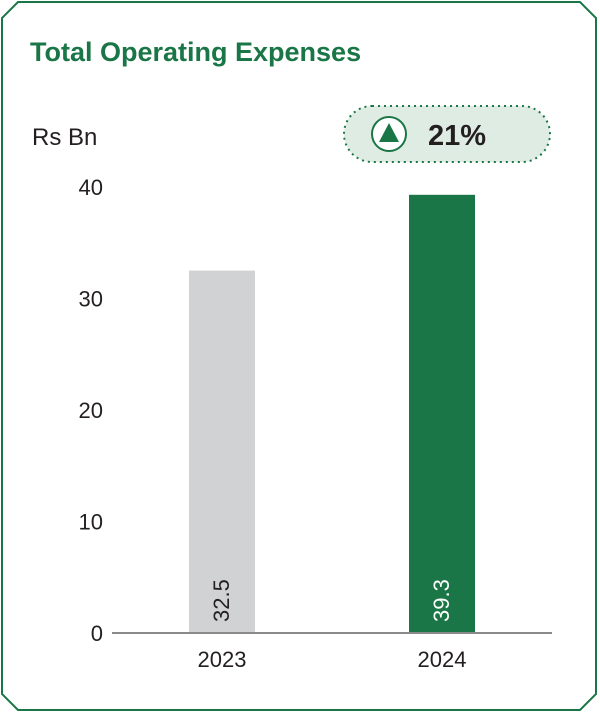 This screenshot has width=600, height=718. What do you see at coordinates (97, 633) in the screenshot?
I see `y-tick-label: 0` at bounding box center [97, 633].